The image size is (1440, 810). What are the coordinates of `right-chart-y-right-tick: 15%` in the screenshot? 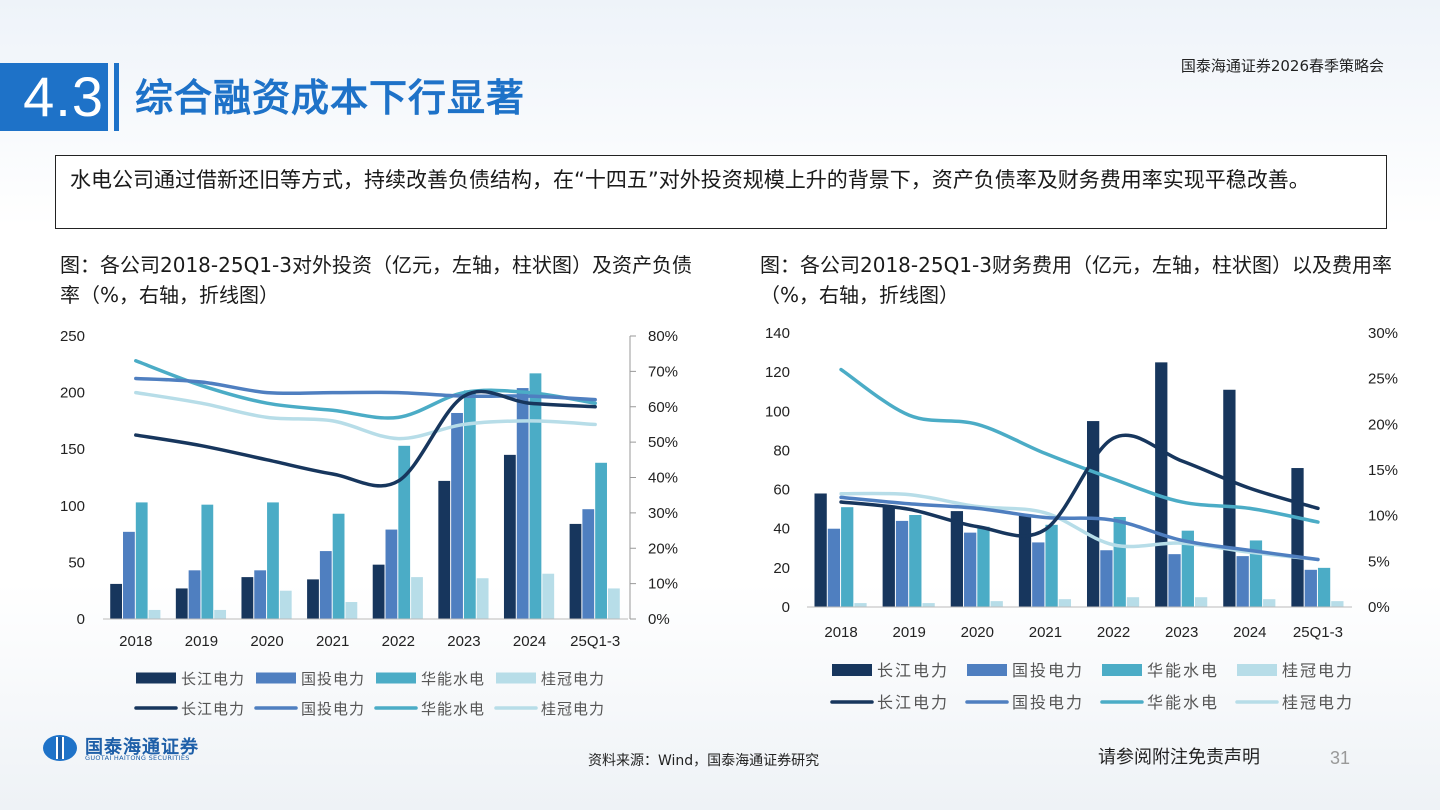 It's located at (1383, 470).